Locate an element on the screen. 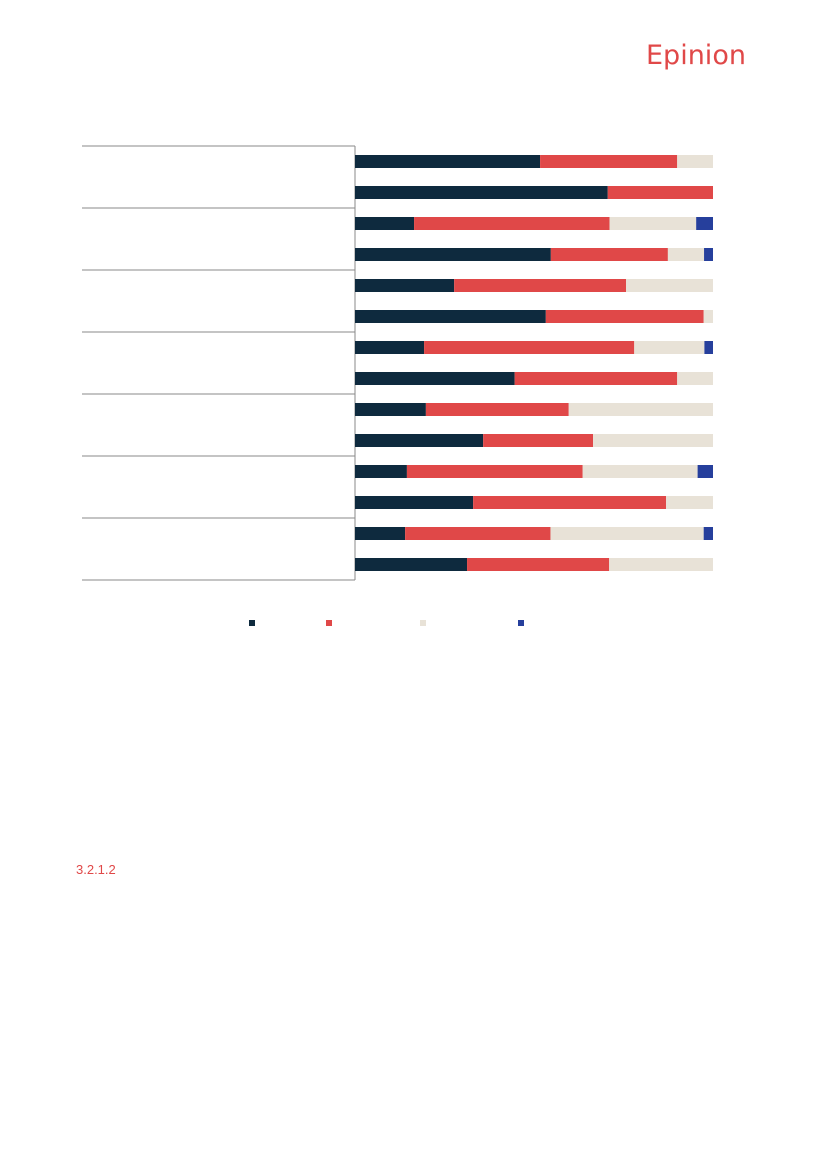 The height and width of the screenshot is (1169, 827). bar-segment-row4-series4 is located at coordinates (708, 254).